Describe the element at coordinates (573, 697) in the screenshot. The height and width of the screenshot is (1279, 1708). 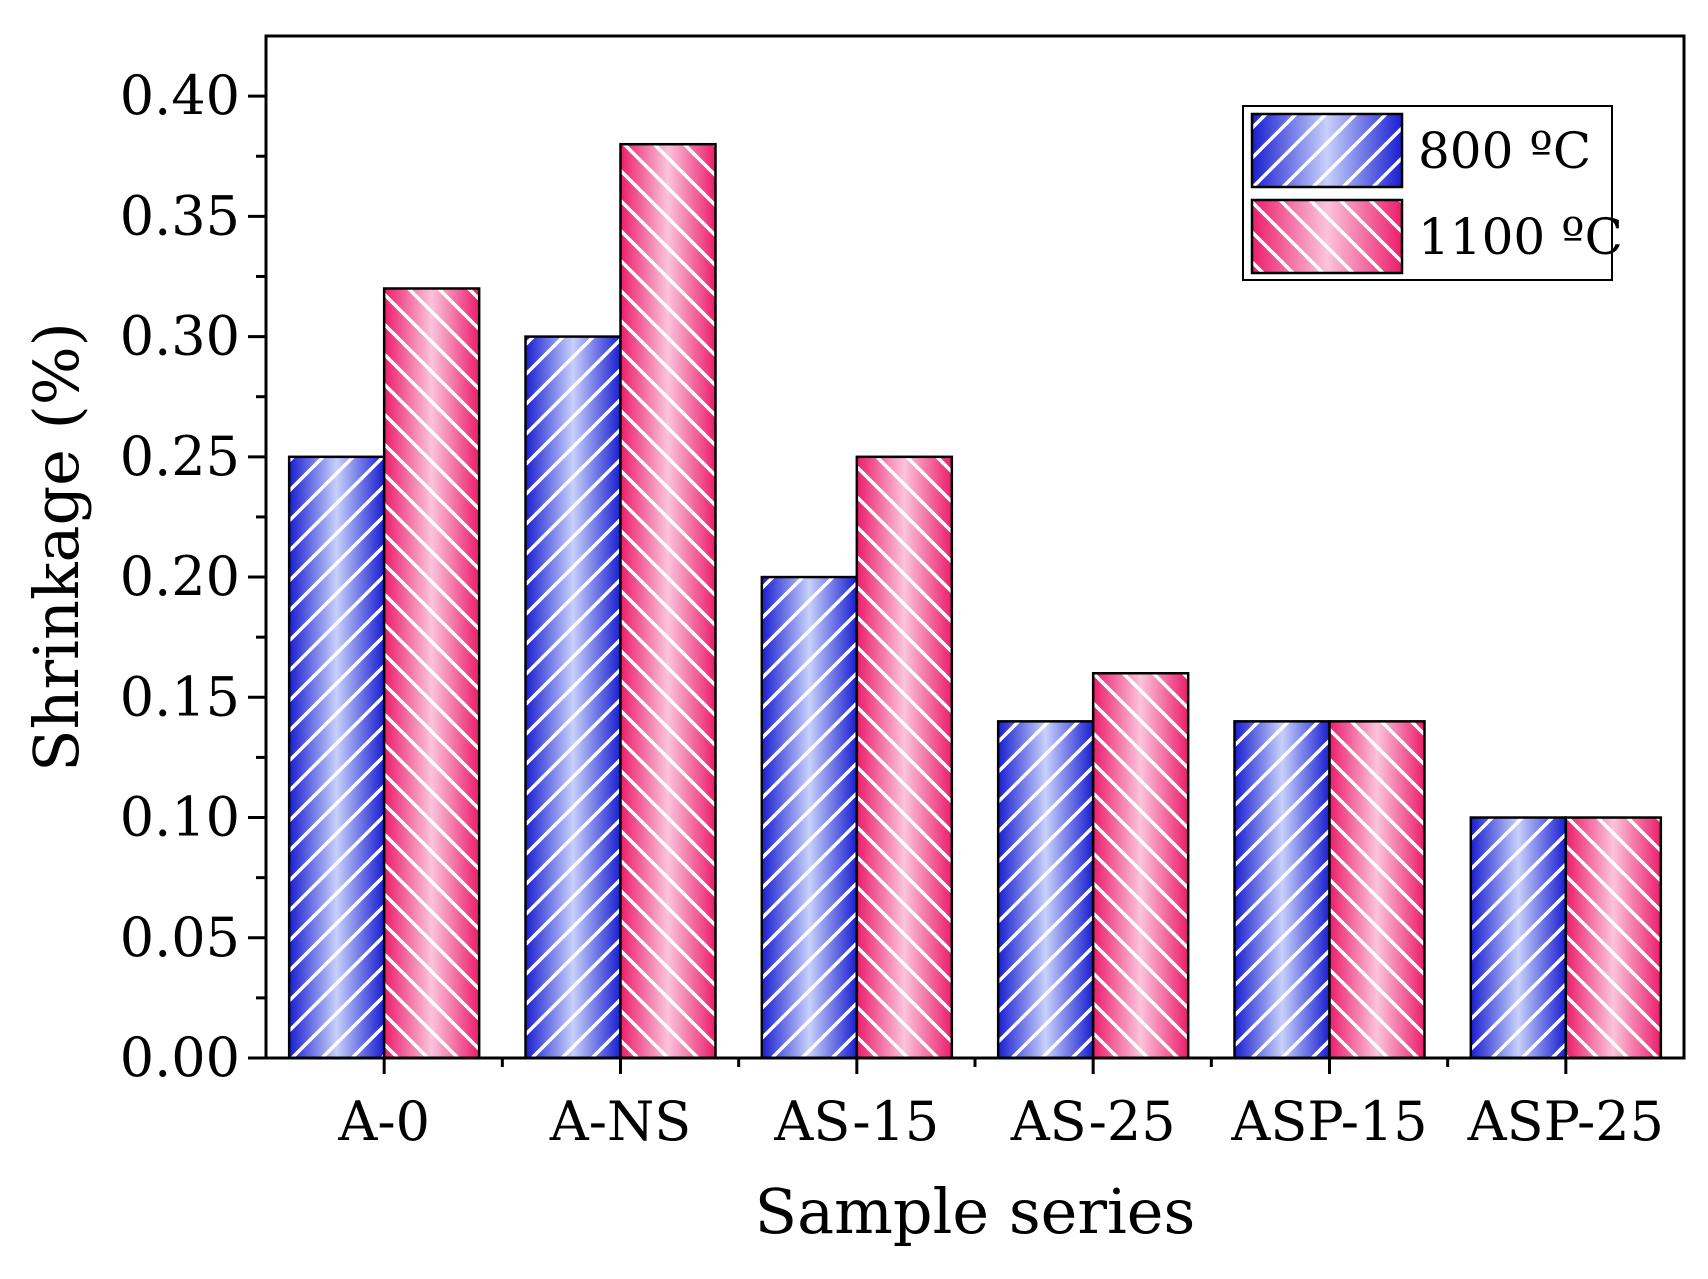
I see `bar-800c-a-ns` at that location.